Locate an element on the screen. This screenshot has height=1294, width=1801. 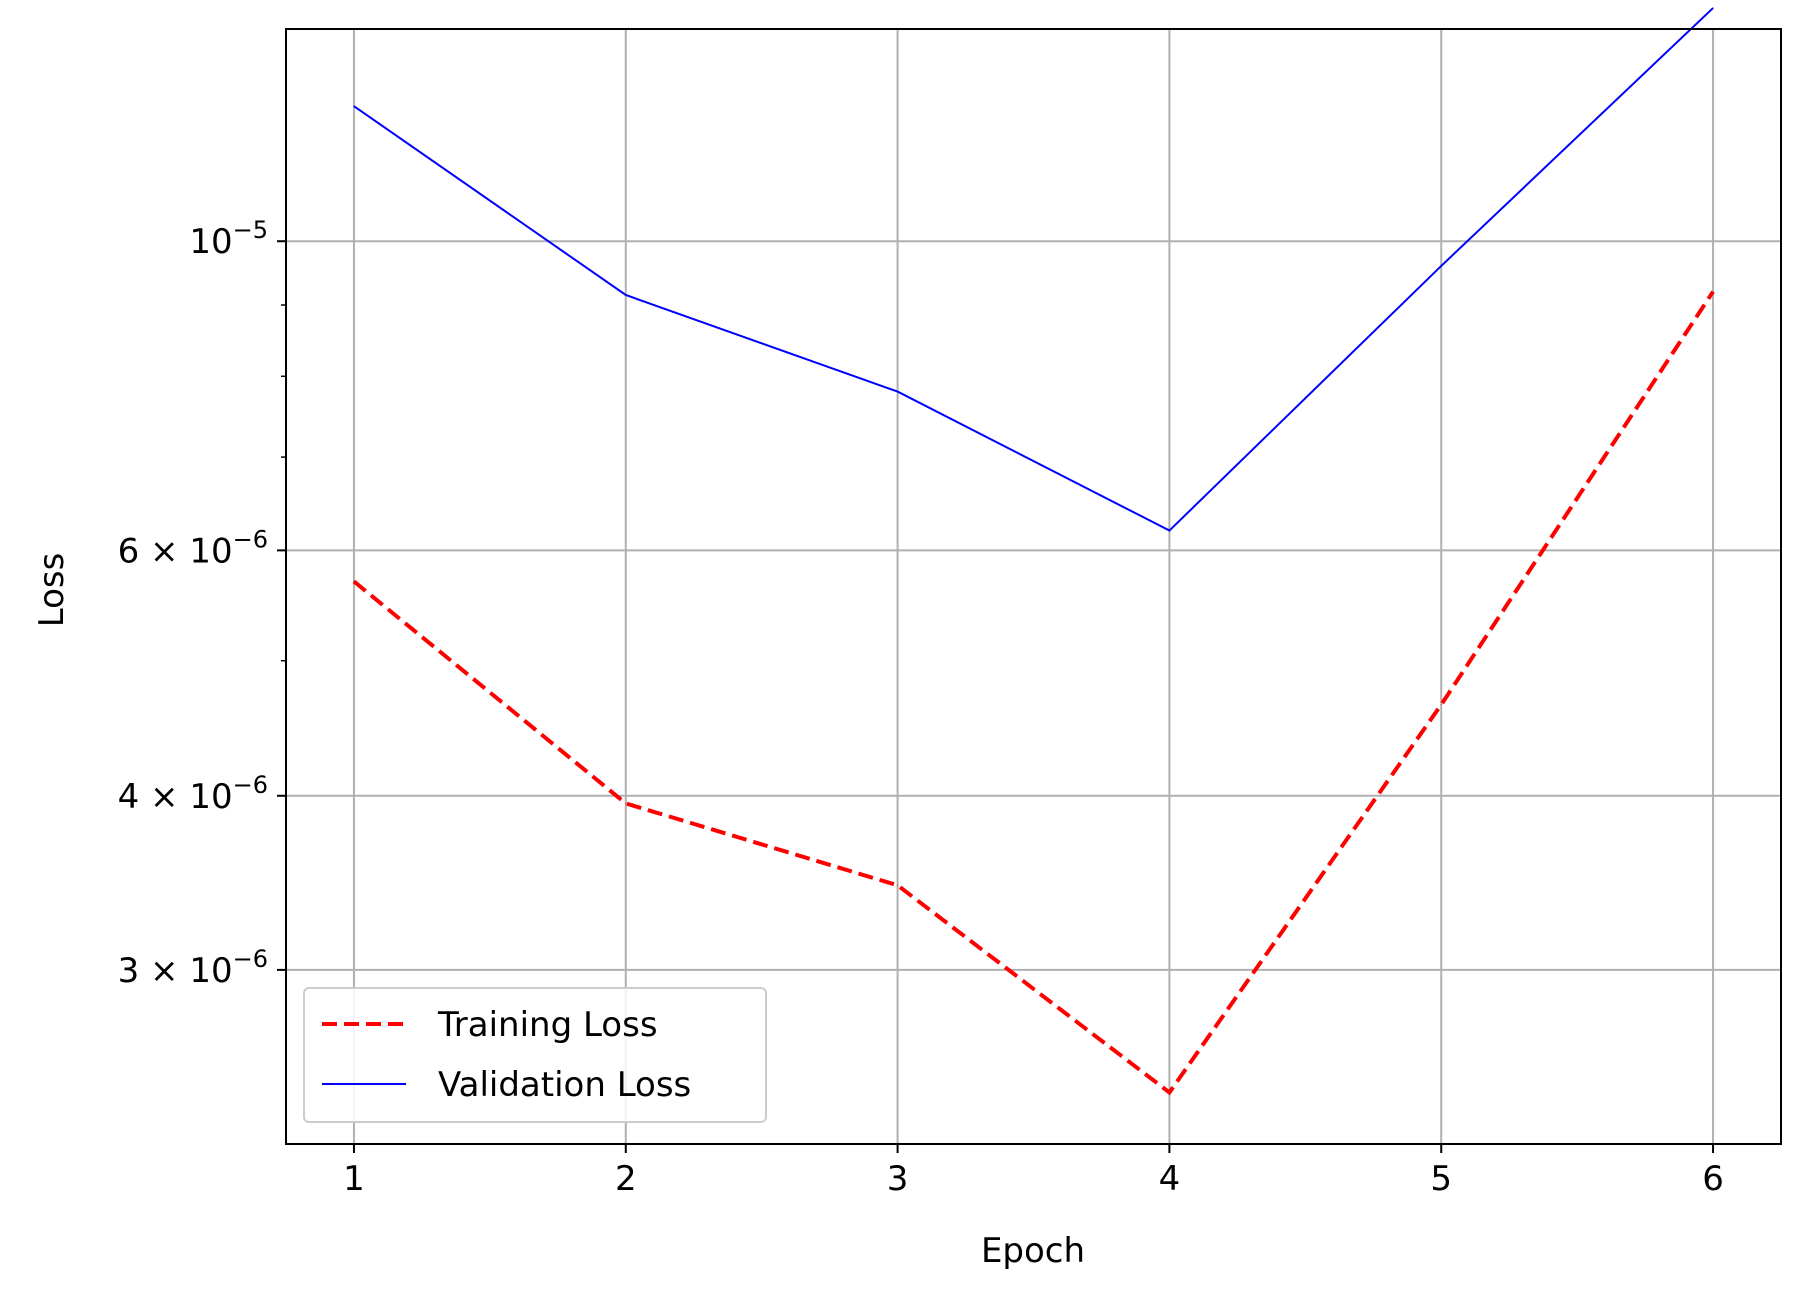
x-tick-label: 4 is located at coordinates (1170, 1179).